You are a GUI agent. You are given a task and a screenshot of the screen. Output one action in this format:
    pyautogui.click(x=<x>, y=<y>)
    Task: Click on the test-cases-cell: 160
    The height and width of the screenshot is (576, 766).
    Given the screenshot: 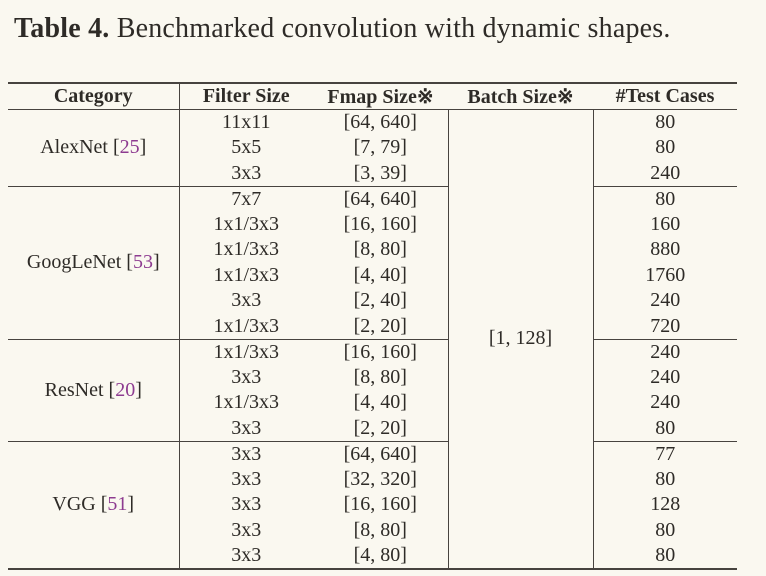 What is the action you would take?
    pyautogui.click(x=665, y=223)
    